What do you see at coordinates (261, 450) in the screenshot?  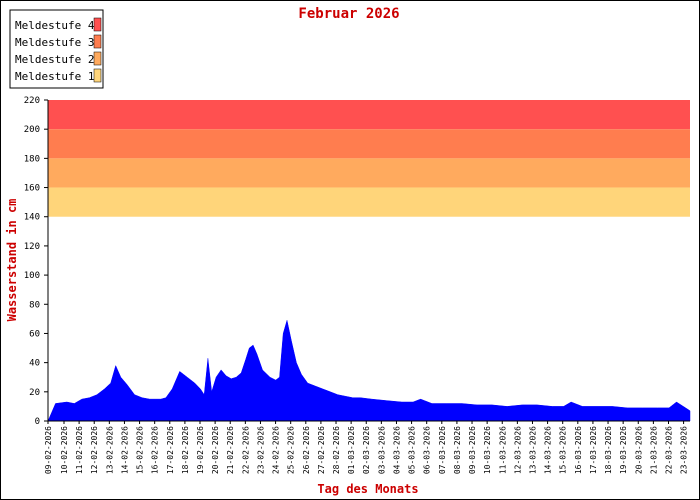 I see `x-tick-label: 23-02-2026` at bounding box center [261, 450].